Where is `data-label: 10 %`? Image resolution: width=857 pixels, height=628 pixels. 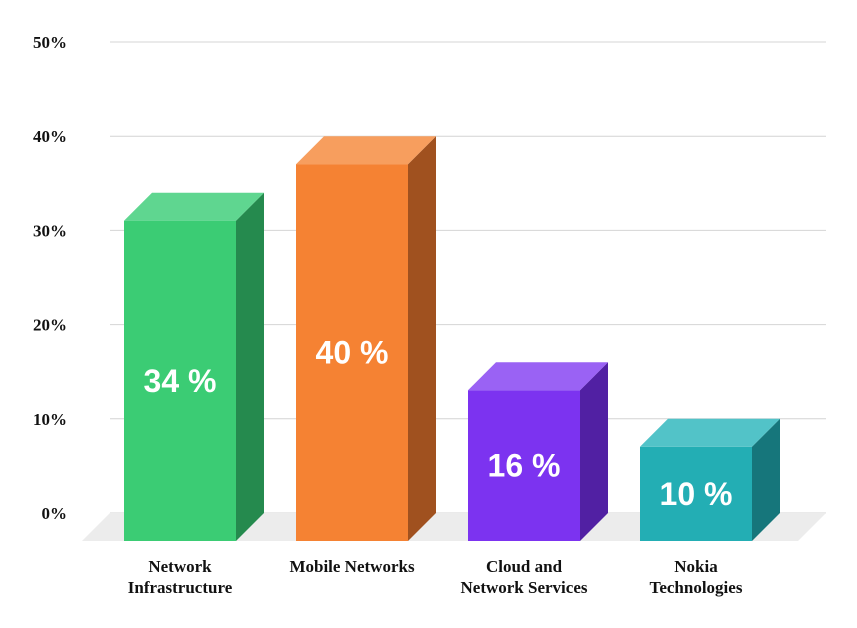 data-label: 10 % is located at coordinates (696, 494).